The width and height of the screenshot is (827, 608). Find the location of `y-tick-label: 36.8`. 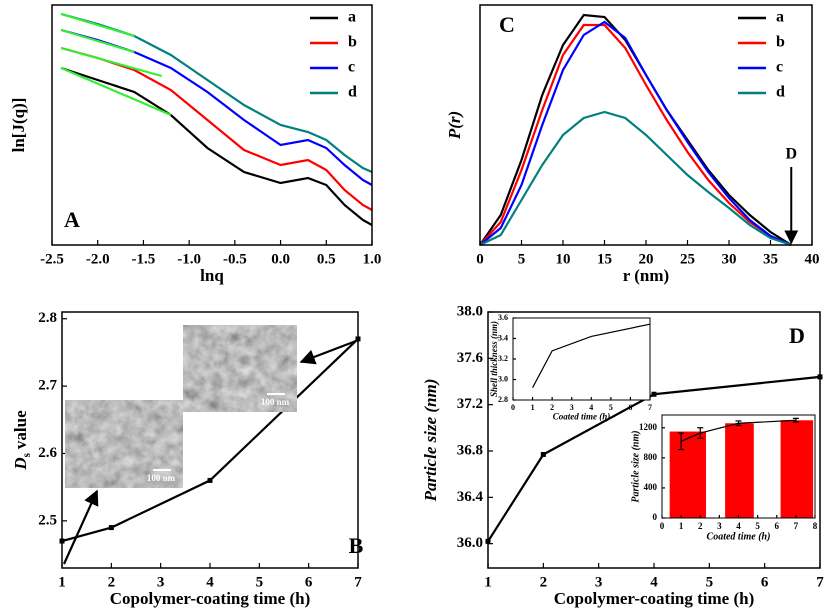

y-tick-label: 36.8 is located at coordinates (470, 450).